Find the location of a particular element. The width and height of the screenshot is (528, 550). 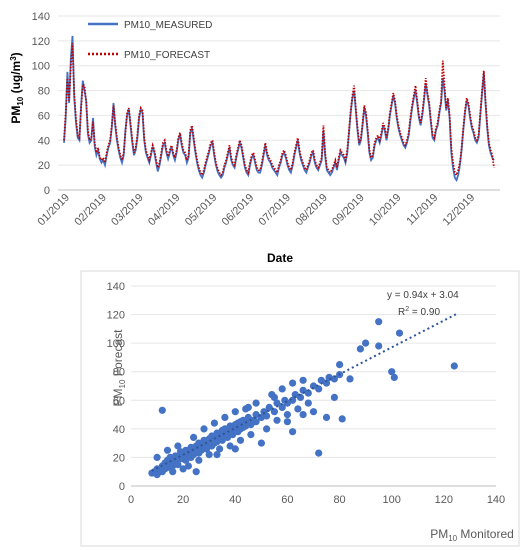

trendline-equation: y = 0.94x + 3.04 is located at coordinates (423, 295).